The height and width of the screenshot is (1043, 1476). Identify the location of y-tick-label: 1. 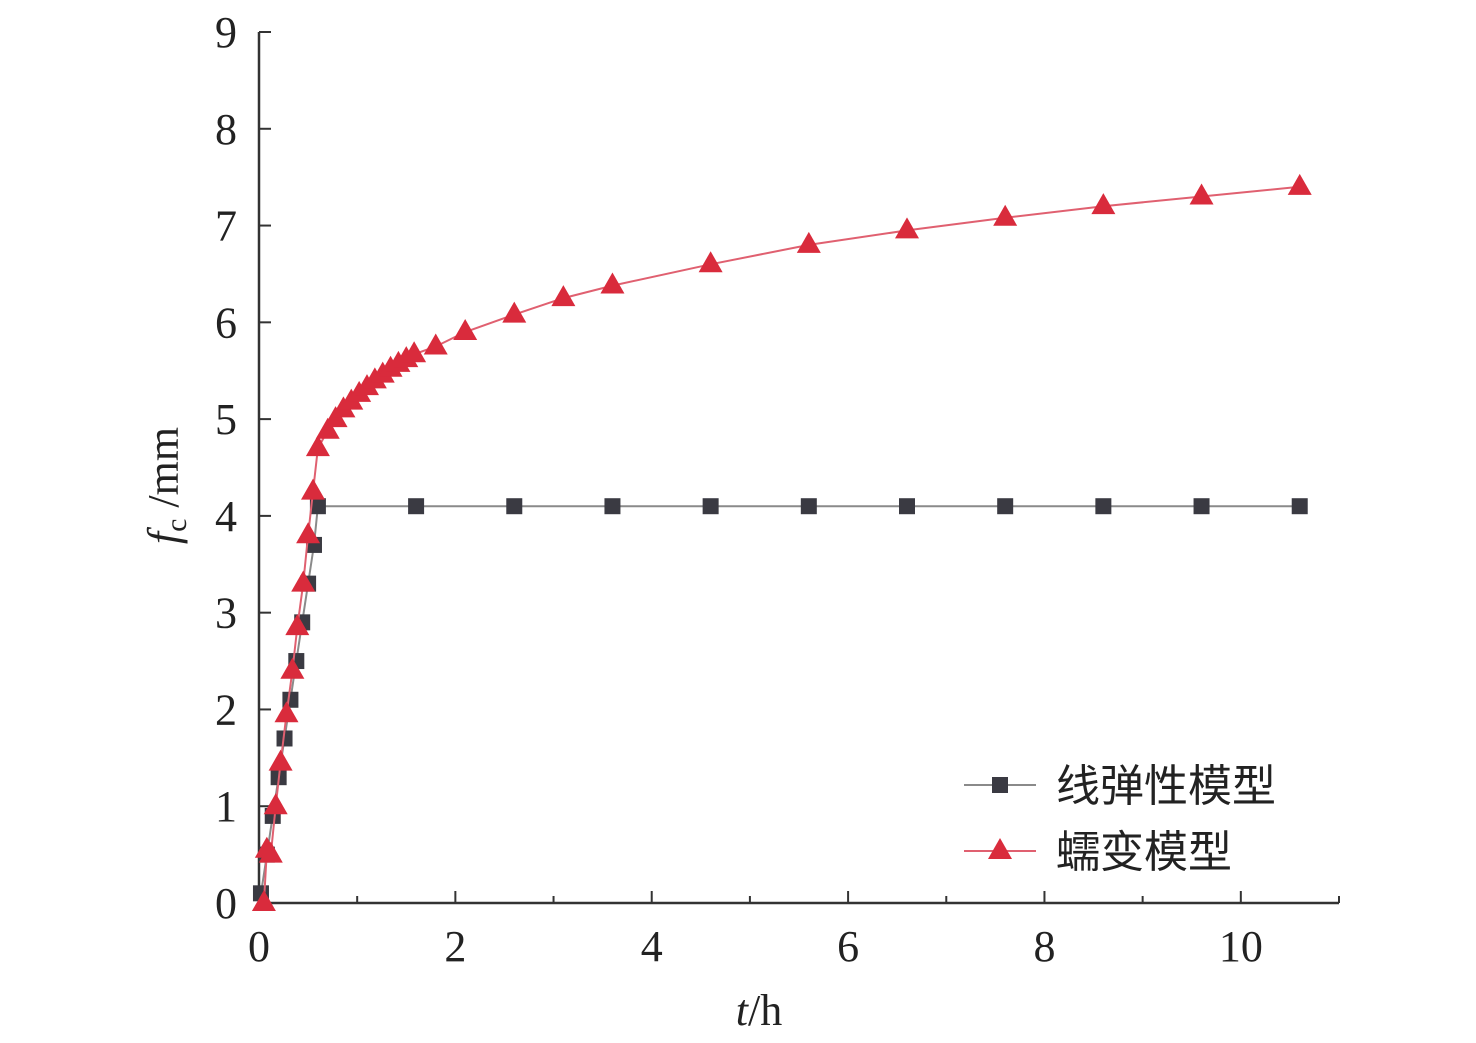
(226, 806).